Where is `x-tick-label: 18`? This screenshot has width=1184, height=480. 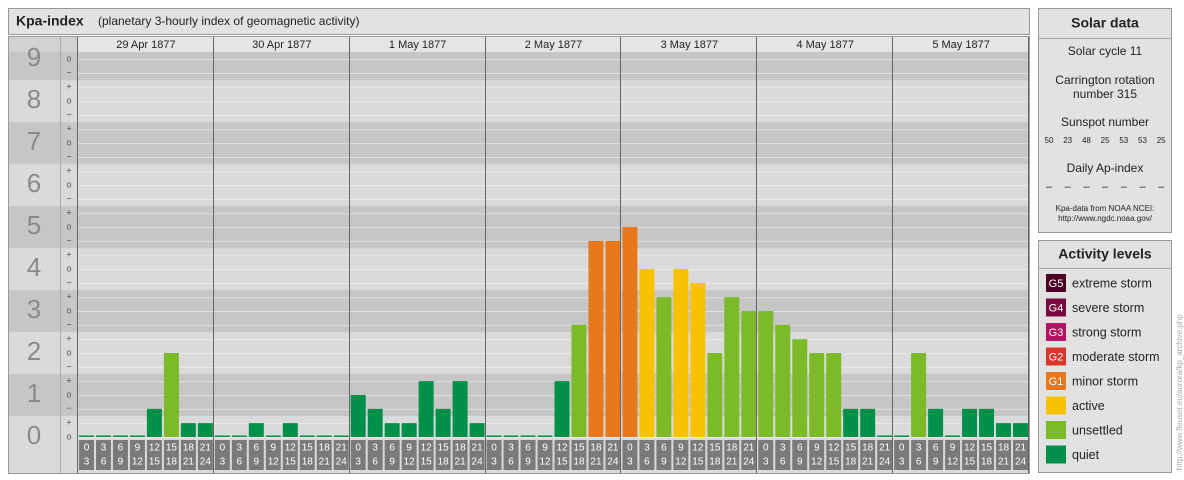 x-tick-label: 18 is located at coordinates (868, 448).